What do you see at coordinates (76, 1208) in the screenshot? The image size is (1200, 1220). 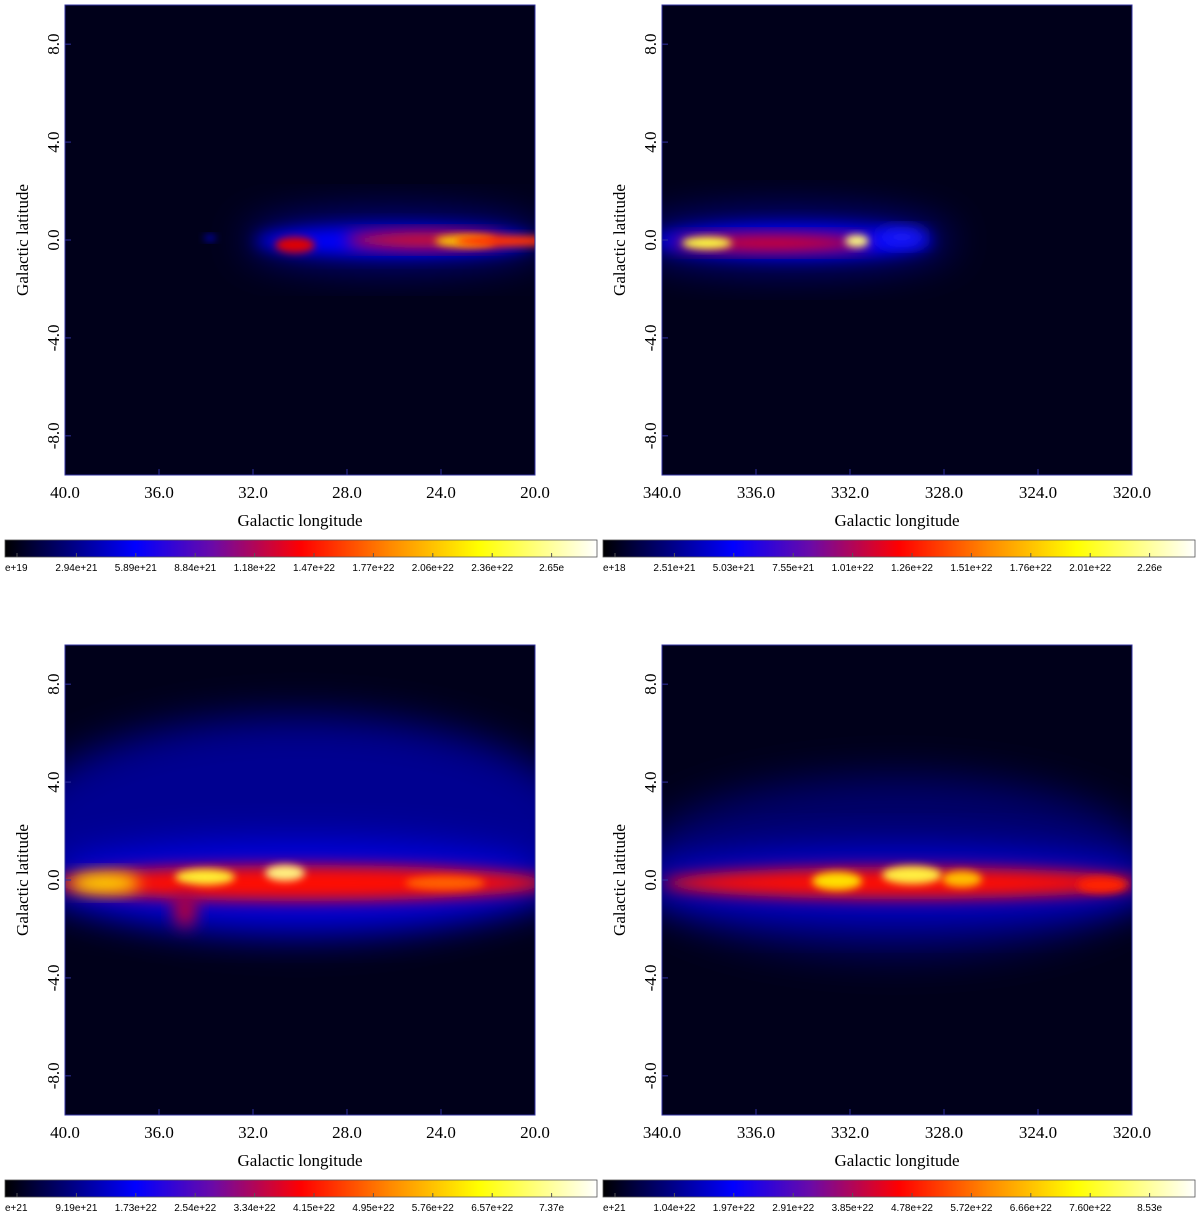 I see `colorbar-label: 9.19e+21` at bounding box center [76, 1208].